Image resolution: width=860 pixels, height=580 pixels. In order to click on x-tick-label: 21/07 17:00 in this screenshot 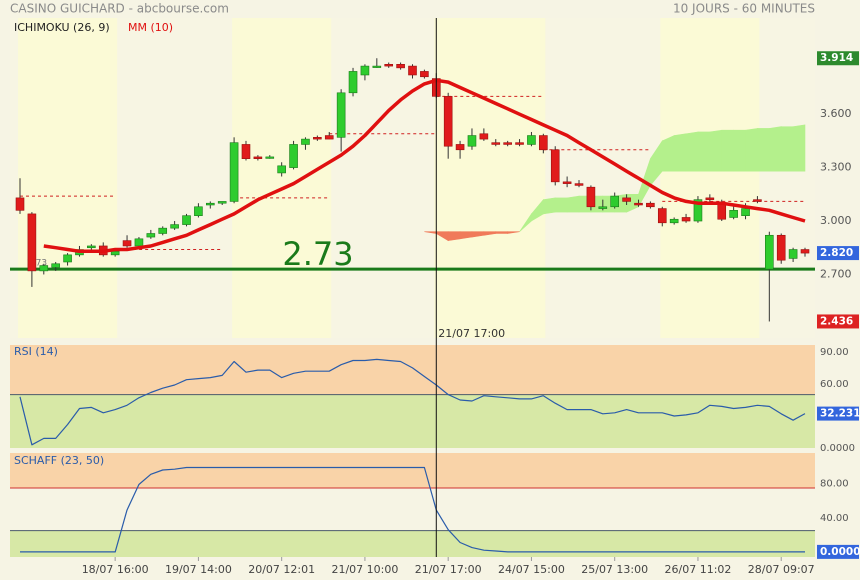, I will do `click(448, 569)`.